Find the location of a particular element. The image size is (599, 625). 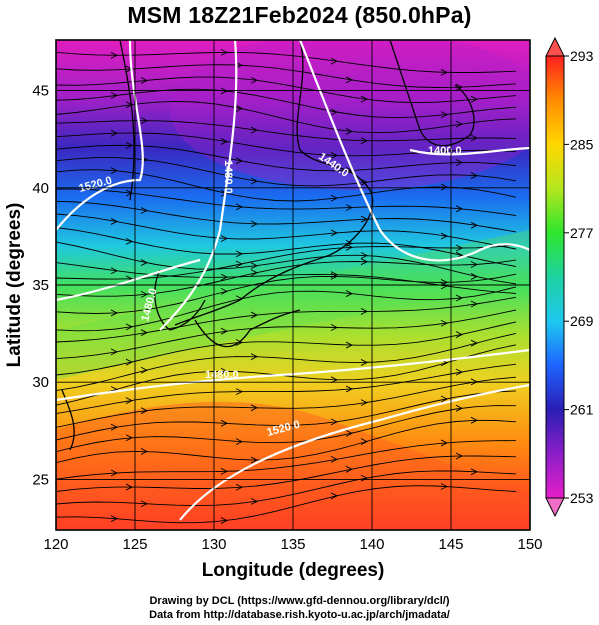

colorbar-label: 285 is located at coordinates (582, 144).